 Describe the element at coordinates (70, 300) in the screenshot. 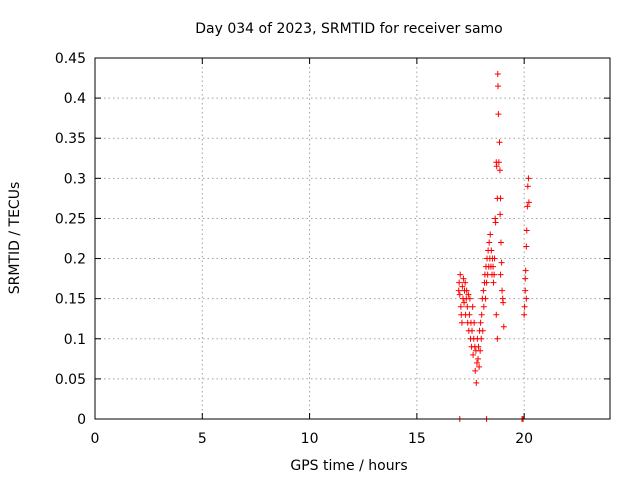

I see `y-tick-label: 0.15` at that location.